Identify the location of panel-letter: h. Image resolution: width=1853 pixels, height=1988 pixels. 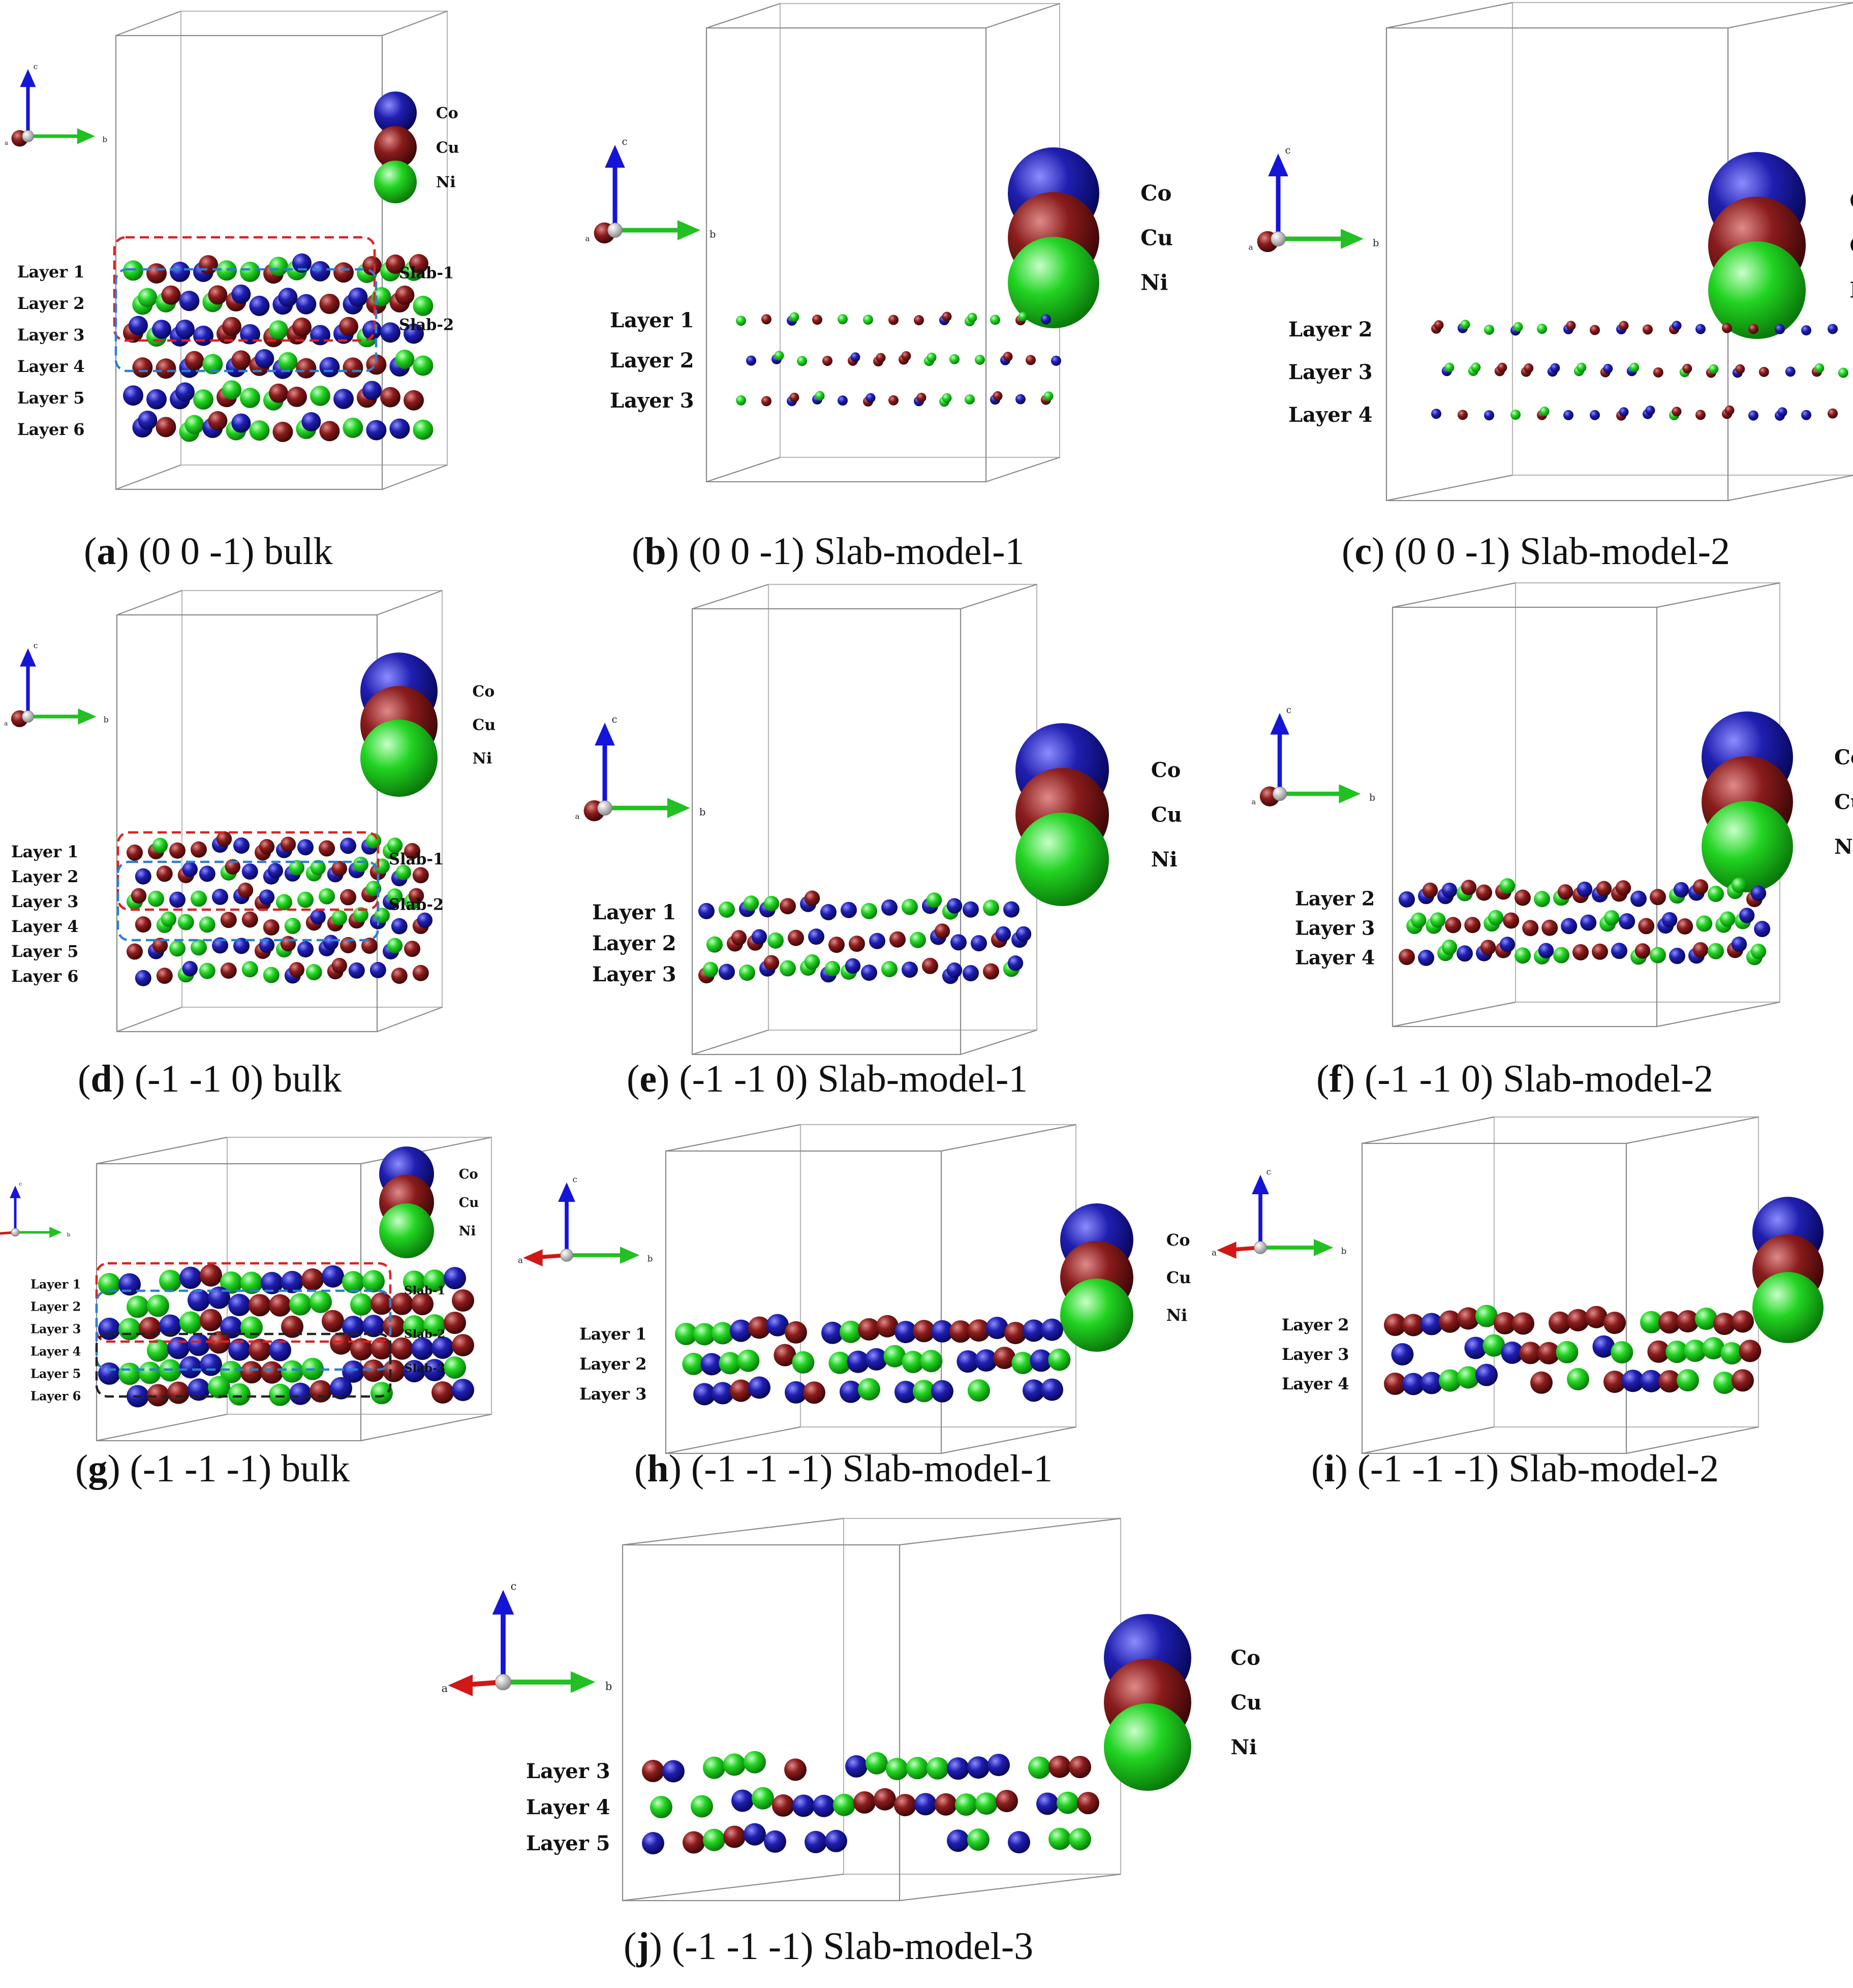
(657, 1469).